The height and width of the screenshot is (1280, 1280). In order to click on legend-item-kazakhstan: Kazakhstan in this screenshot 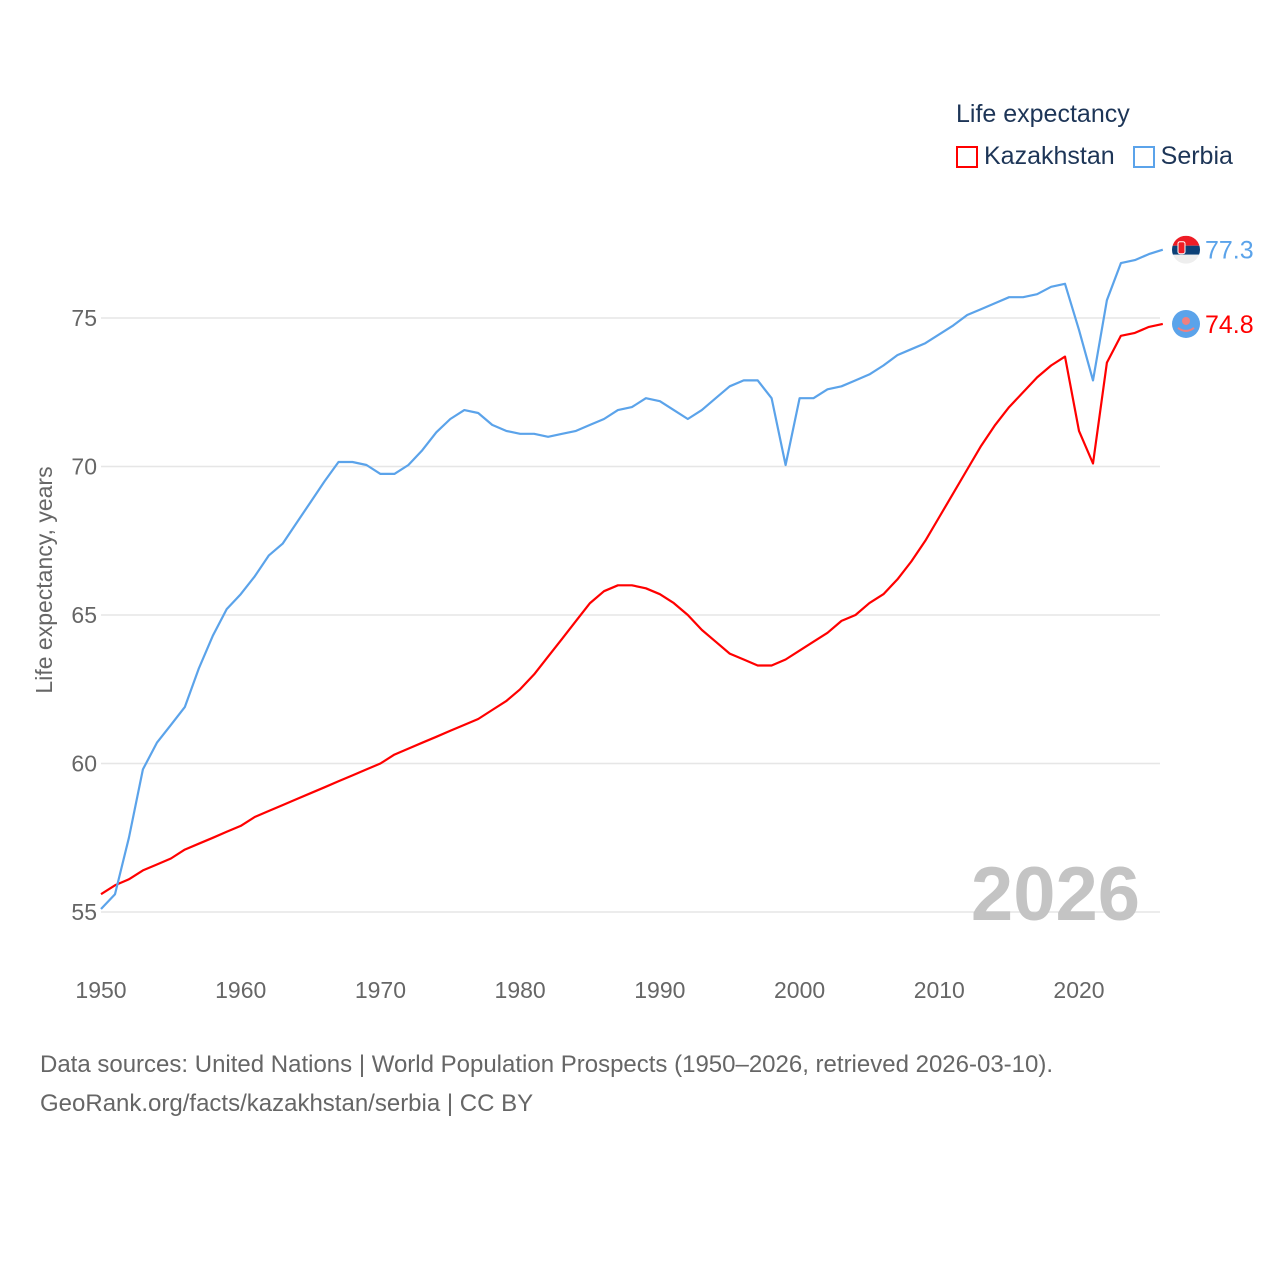, I will do `click(1035, 156)`.